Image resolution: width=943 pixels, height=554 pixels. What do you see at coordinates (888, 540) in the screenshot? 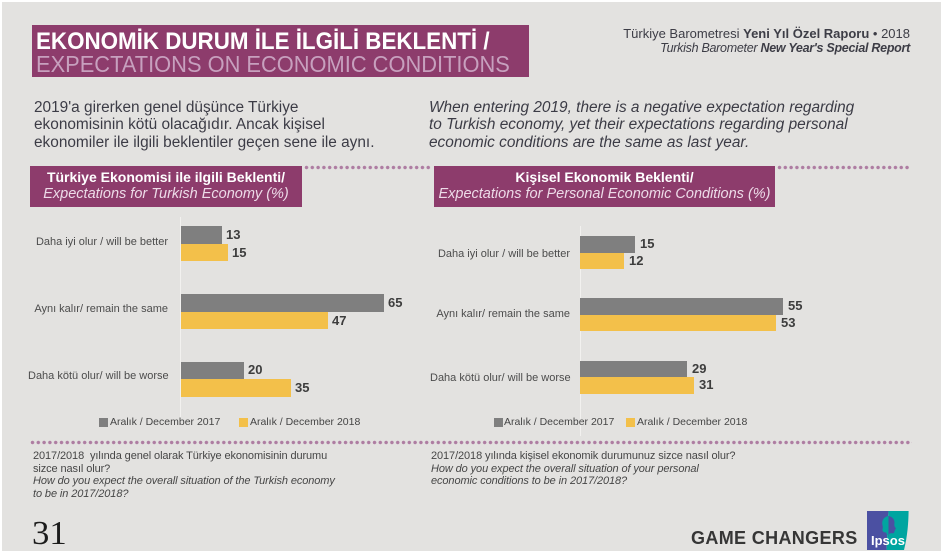
I see `svg-text: Ipsos` at bounding box center [888, 540].